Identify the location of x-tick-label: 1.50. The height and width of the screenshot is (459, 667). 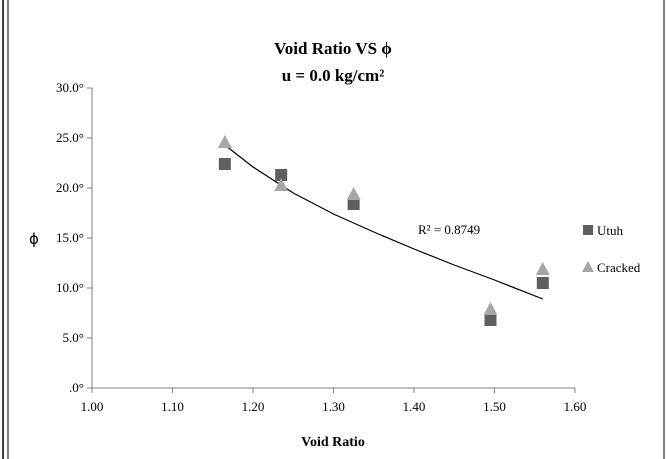
(494, 406).